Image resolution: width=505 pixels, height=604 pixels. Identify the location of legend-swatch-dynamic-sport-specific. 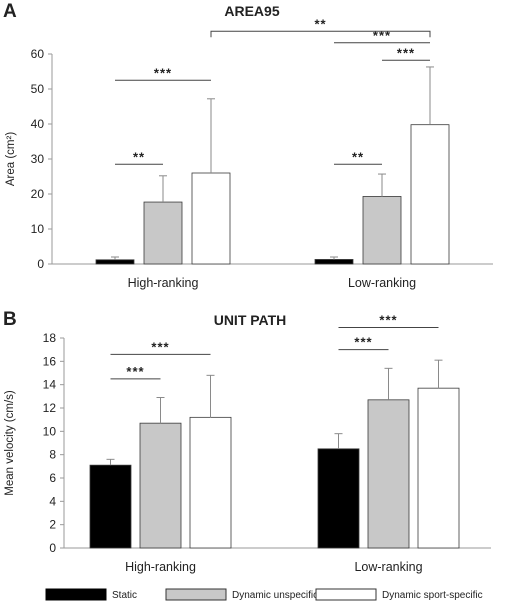
(346, 594).